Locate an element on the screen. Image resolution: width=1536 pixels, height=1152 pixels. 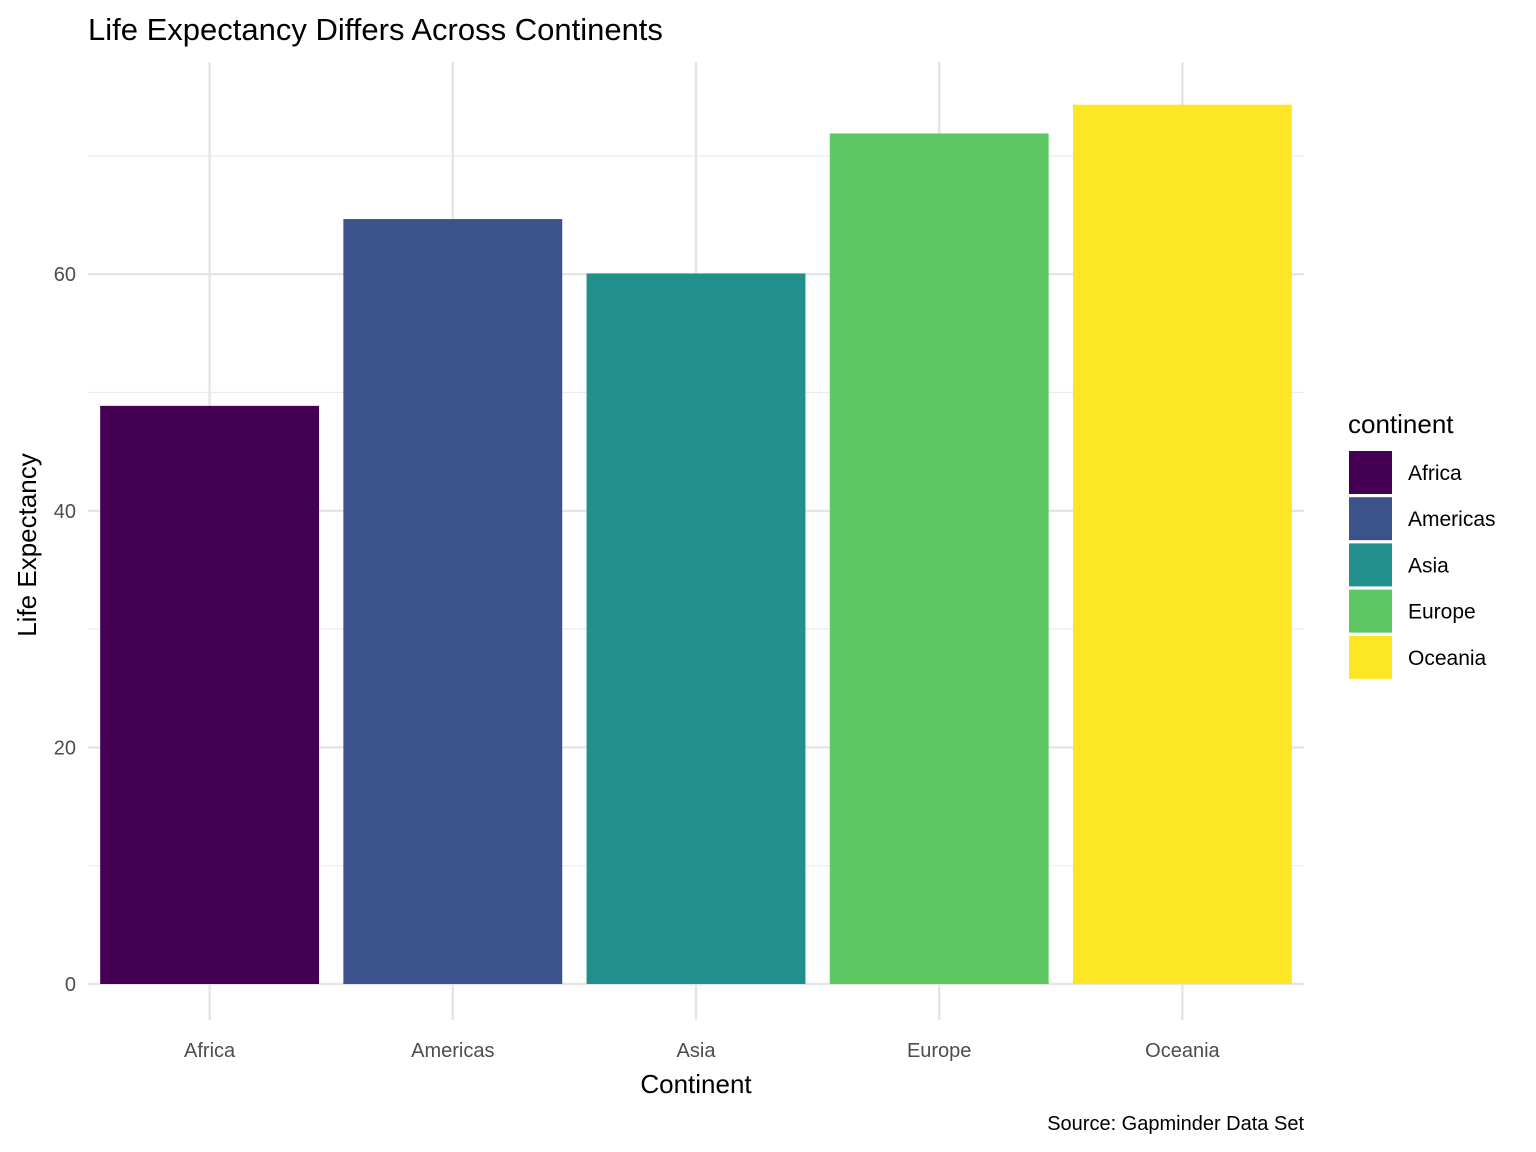
bar-europe is located at coordinates (939, 559).